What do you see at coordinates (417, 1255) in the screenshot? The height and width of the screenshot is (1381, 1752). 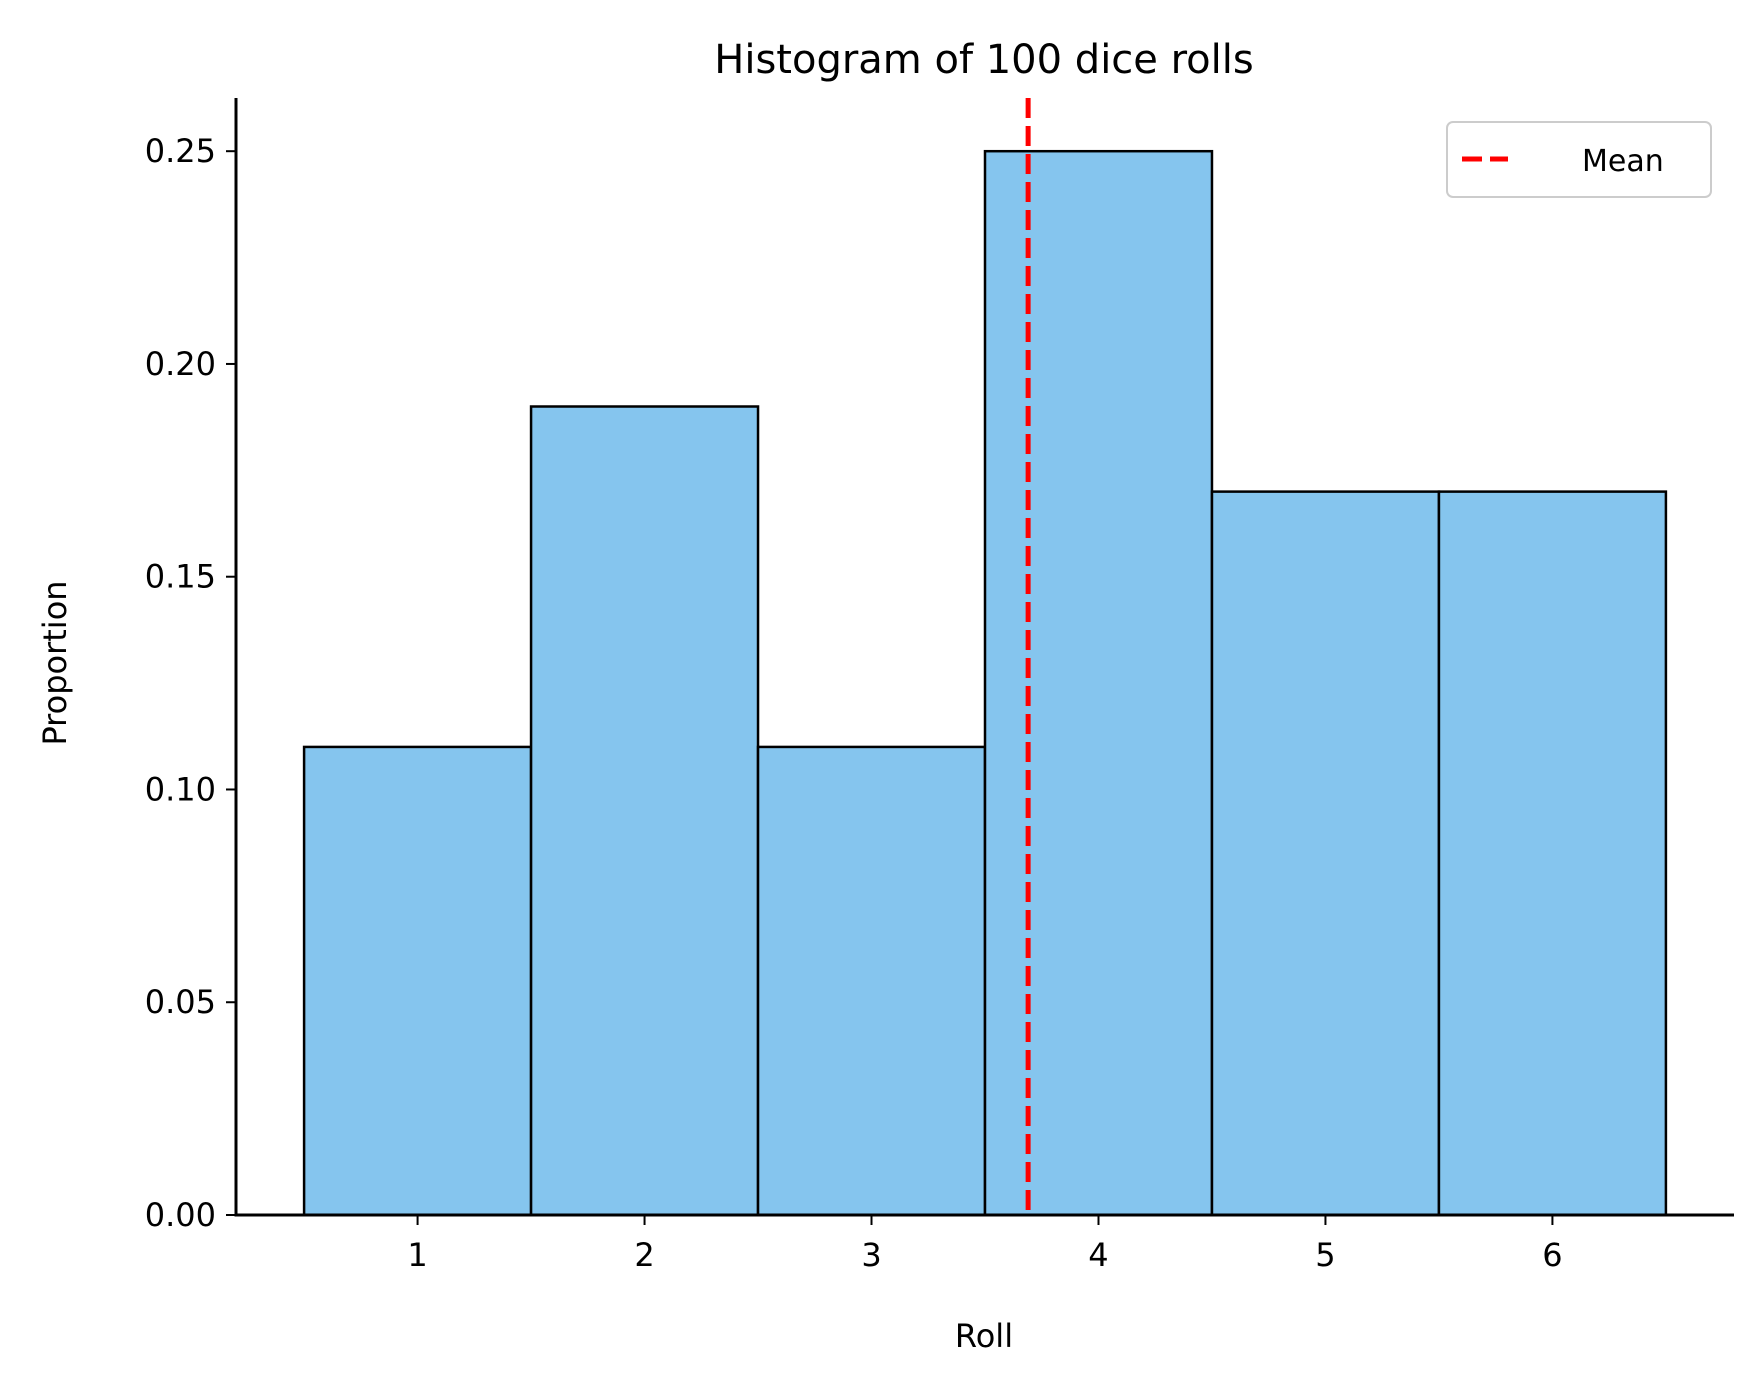 I see `x-tick-label: 1` at bounding box center [417, 1255].